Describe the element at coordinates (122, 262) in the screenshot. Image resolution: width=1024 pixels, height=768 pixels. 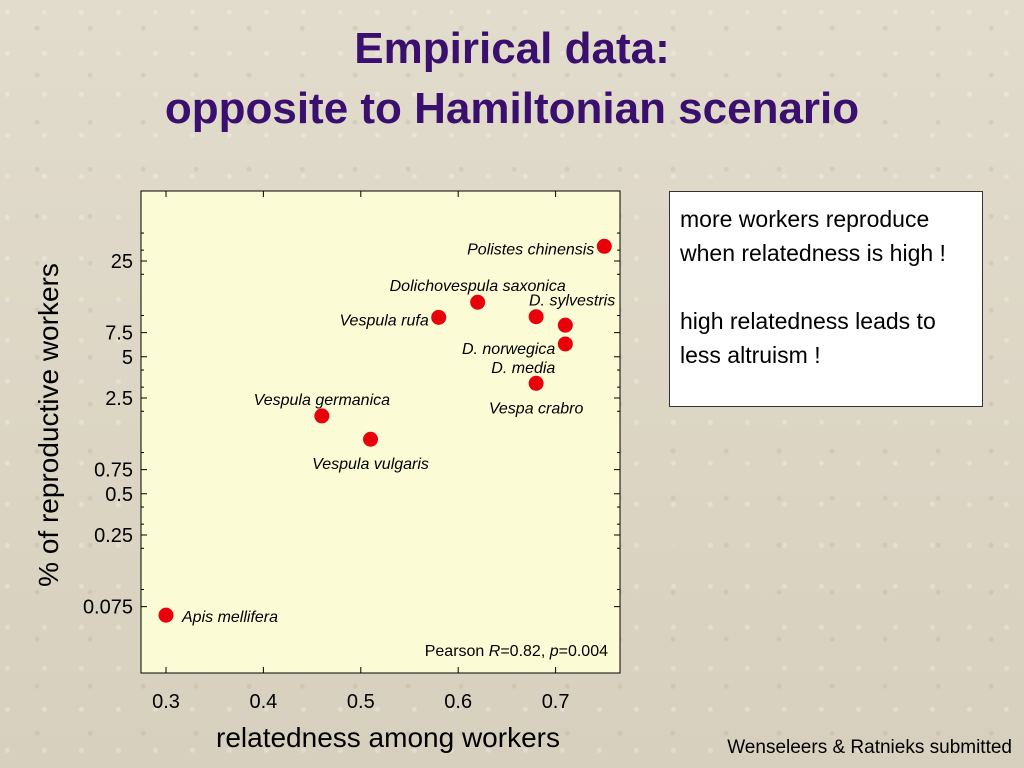
I see `y-tick-label: 25` at that location.